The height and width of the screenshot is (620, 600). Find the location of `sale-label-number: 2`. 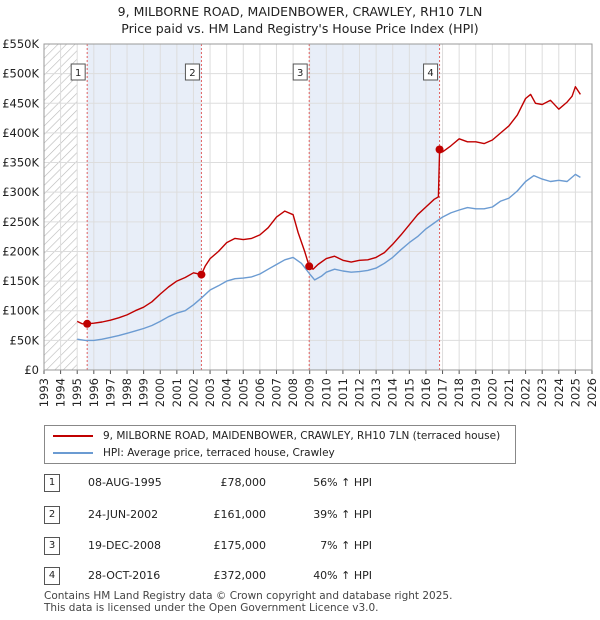

sale-label-number: 2 is located at coordinates (192, 73).